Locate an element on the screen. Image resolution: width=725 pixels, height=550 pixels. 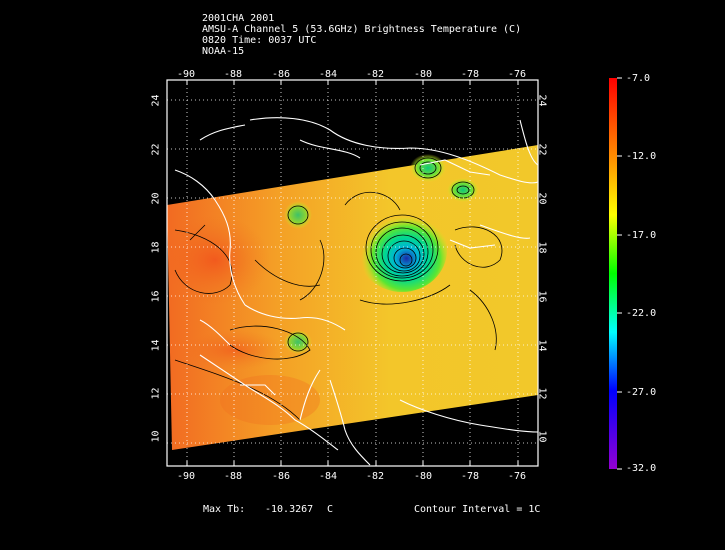
top-lon-tick: -76 is located at coordinates (517, 74).